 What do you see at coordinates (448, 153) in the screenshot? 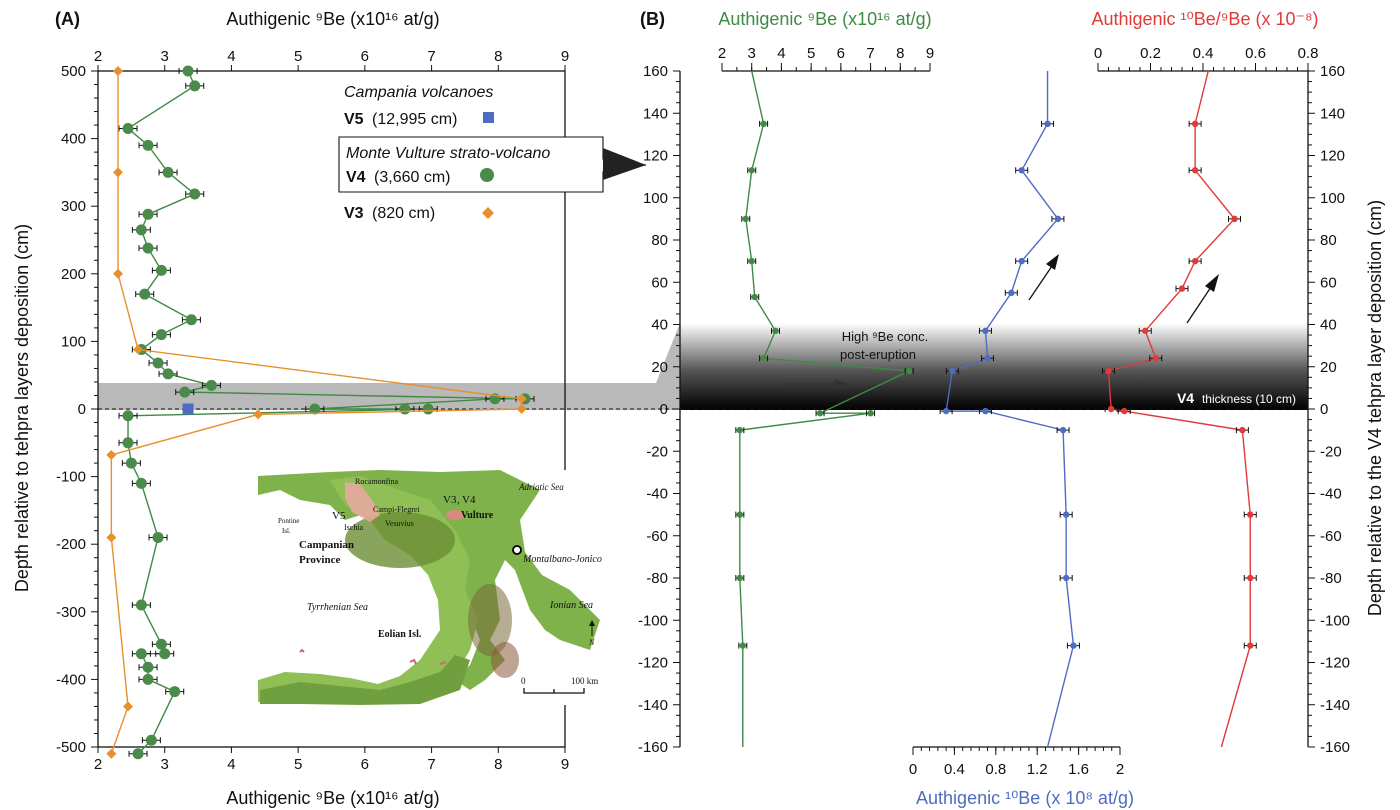
I see `legend-group-vulture-title: Monte Vulture strato-volcano` at bounding box center [448, 153].